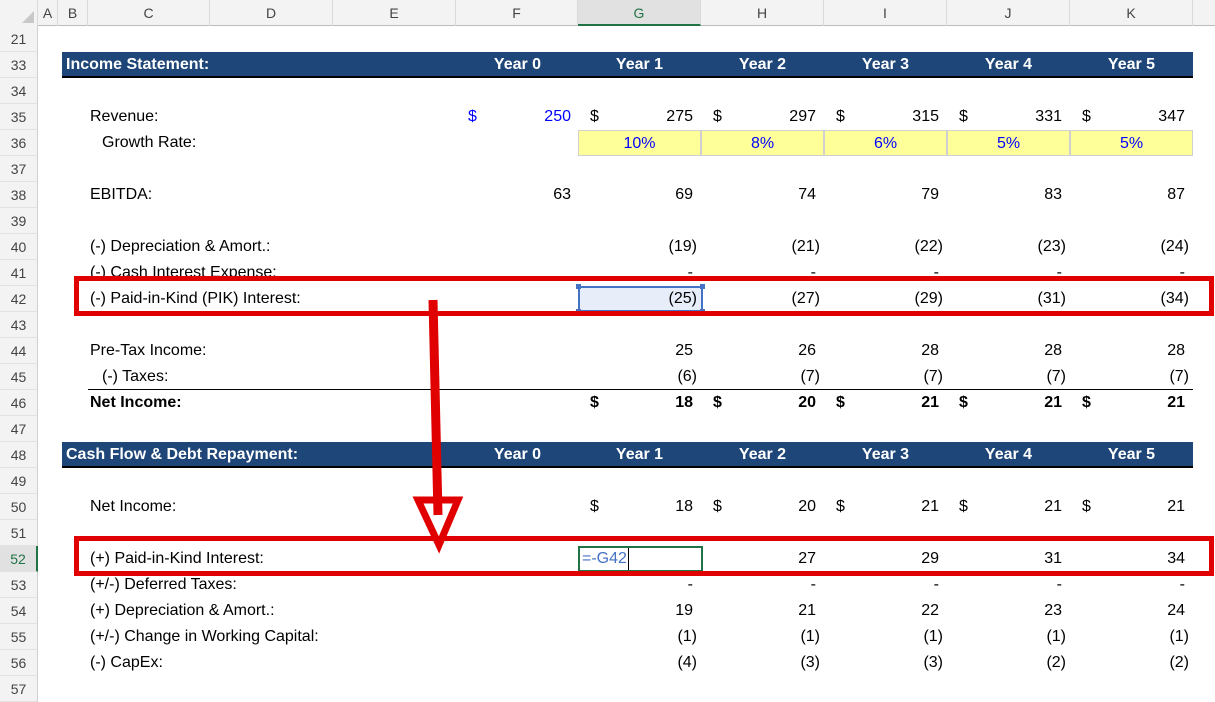  I want to click on row-header-46: 46, so click(19, 403).